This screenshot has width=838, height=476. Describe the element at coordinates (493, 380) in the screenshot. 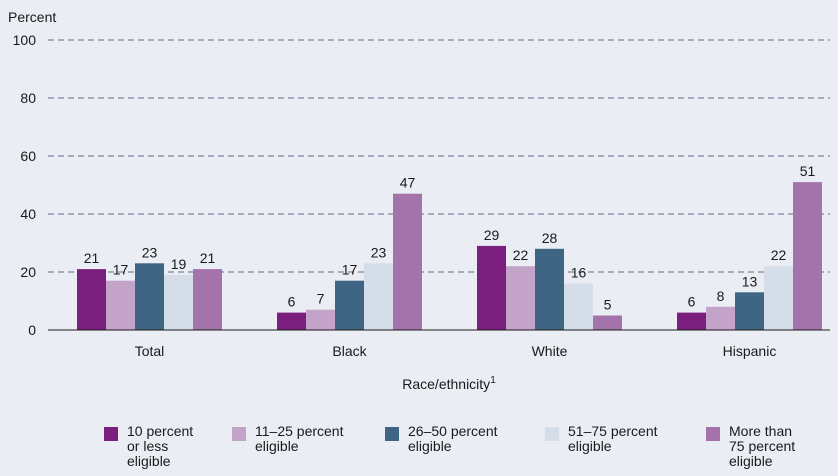

I see `x-axis-label-superscript: 1` at that location.